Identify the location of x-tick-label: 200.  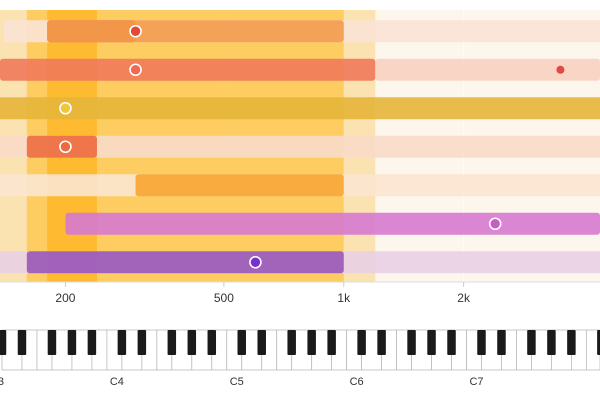
(65, 298).